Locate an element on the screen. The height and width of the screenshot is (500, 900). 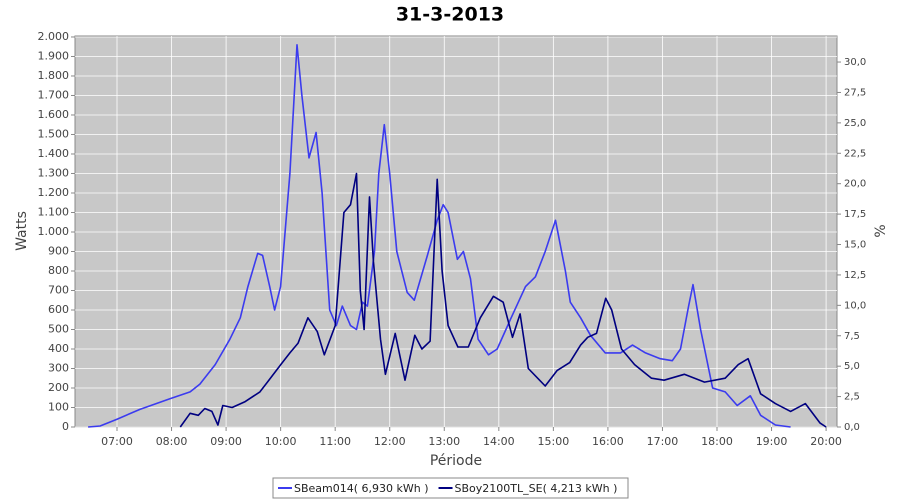
x-tick-label: 07:00 is located at coordinates (117, 441).